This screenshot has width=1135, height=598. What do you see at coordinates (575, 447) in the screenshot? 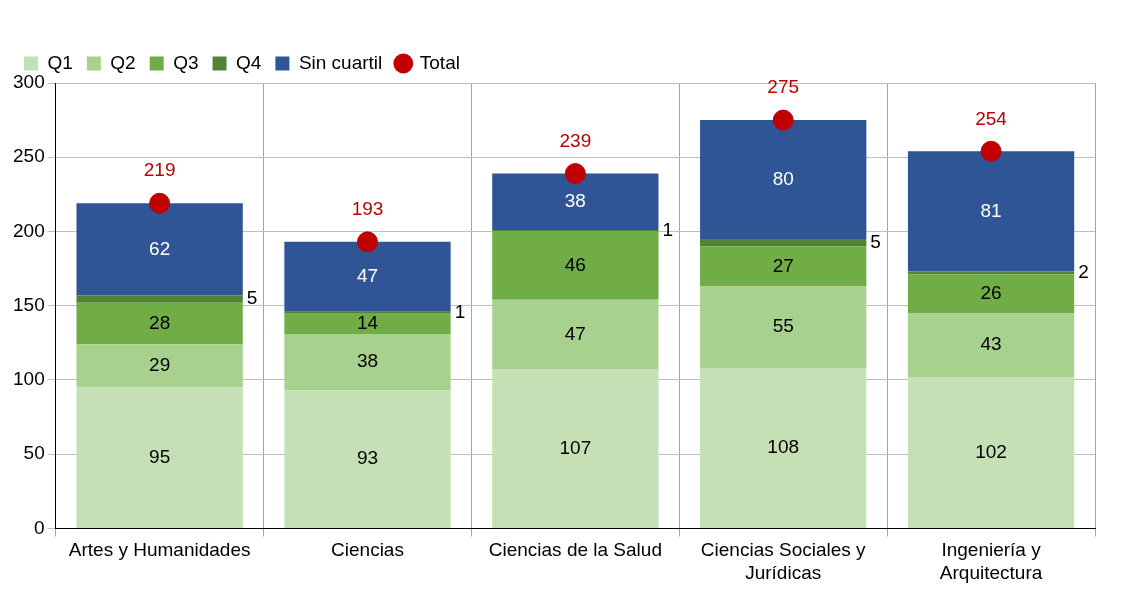
I see `data-label: 107` at bounding box center [575, 447].